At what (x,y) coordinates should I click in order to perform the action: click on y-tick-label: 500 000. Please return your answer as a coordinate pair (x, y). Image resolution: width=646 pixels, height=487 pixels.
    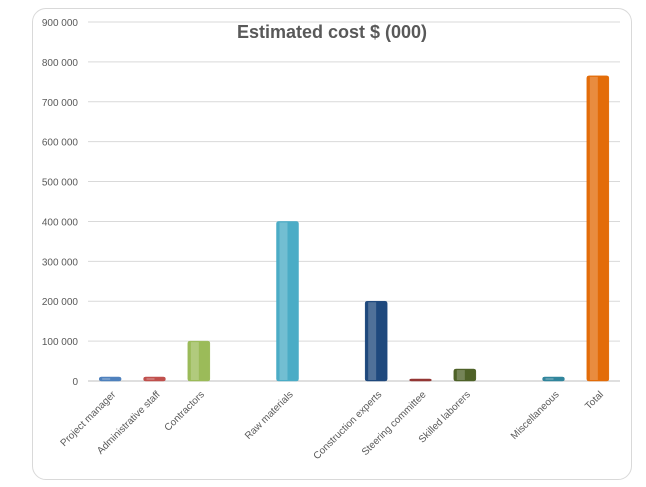
    Looking at the image, I should click on (60, 183).